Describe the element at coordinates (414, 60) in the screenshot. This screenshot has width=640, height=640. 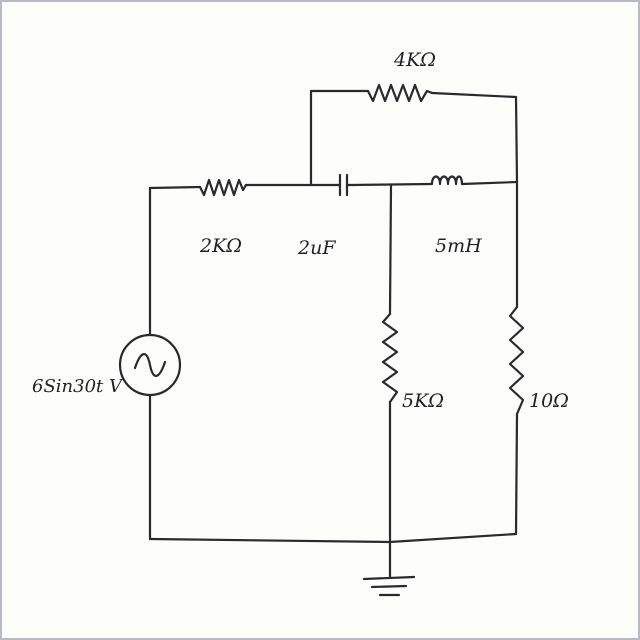
I see `label-r-4k: 4KΩ` at that location.